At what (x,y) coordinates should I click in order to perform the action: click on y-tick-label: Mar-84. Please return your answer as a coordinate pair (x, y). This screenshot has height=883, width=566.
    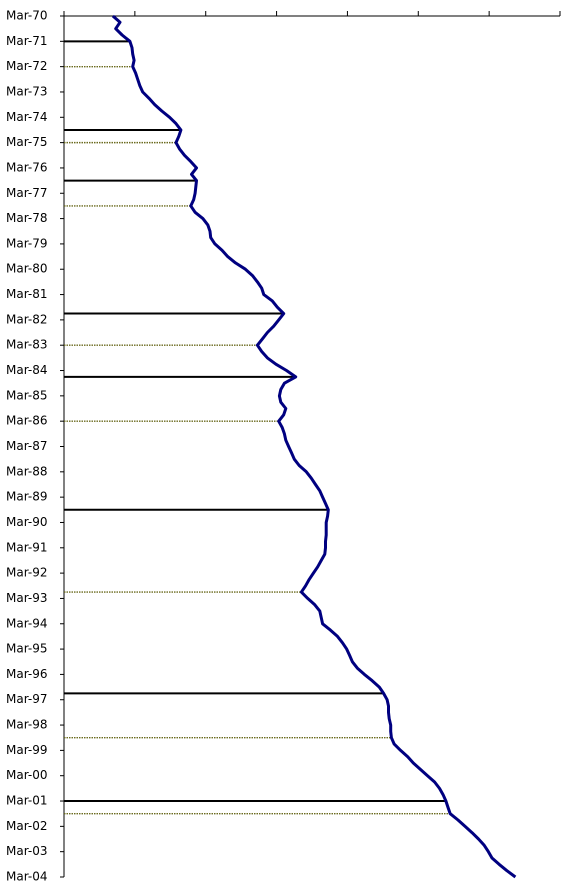
    Looking at the image, I should click on (26, 370).